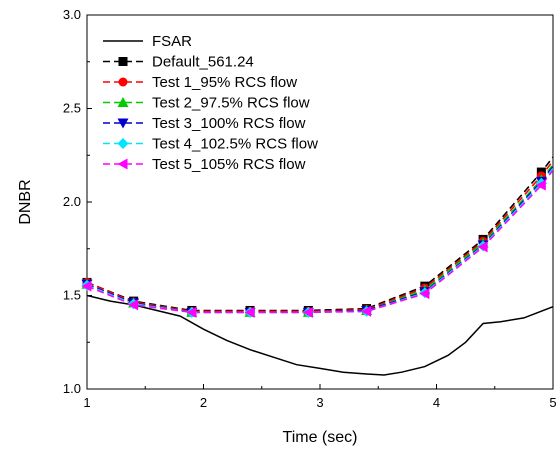 The image size is (557, 449). I want to click on legend-marker-test-2-97-5-rcs-flow, so click(123, 102).